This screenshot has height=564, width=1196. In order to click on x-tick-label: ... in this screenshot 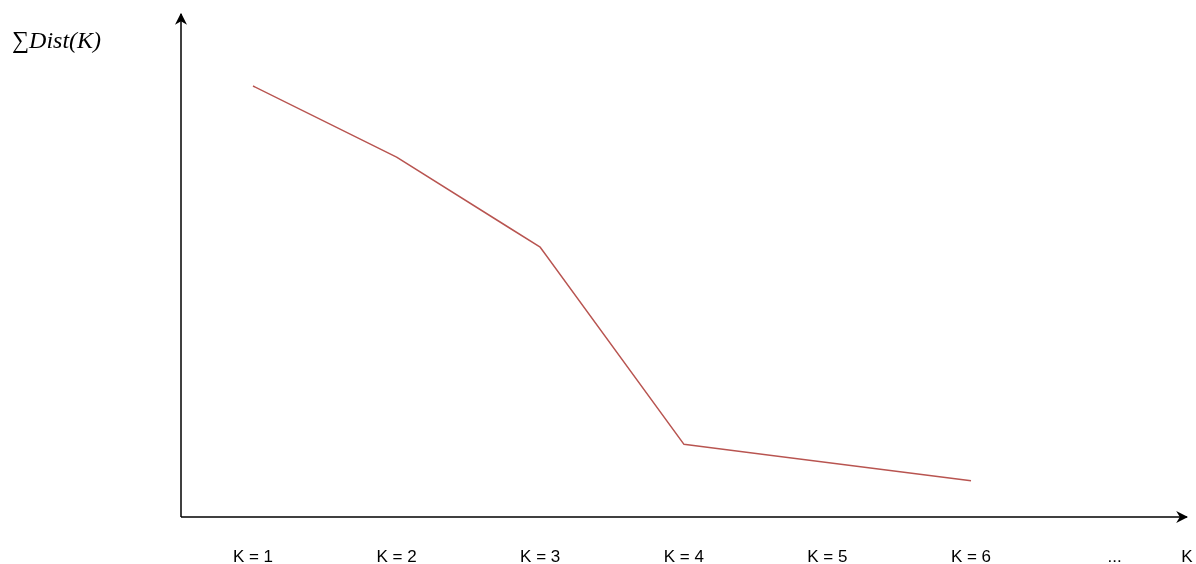, I will do `click(1114, 555)`.